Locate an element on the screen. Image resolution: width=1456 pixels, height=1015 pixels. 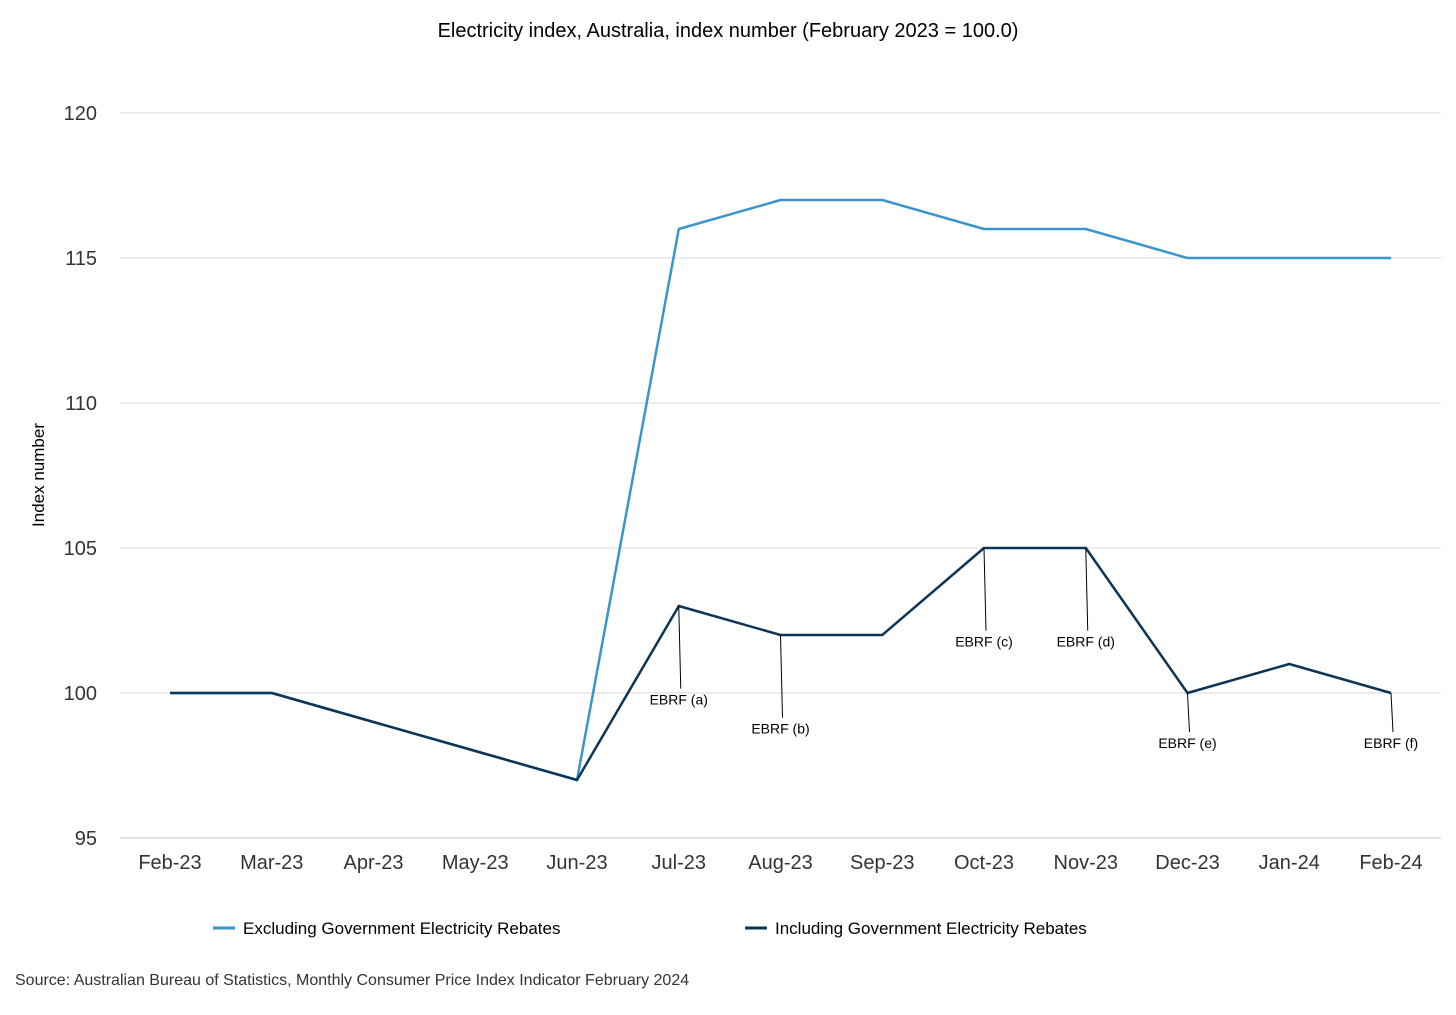
y-axis-ticks: 95 100 105 110 115 120 is located at coordinates (80, 476).